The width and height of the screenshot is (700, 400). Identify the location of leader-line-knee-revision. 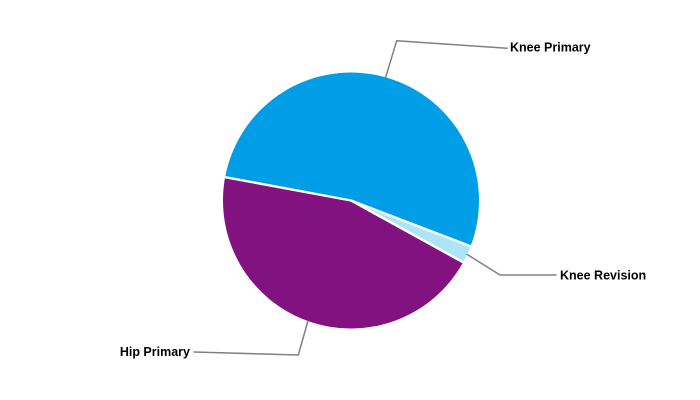
(511, 264).